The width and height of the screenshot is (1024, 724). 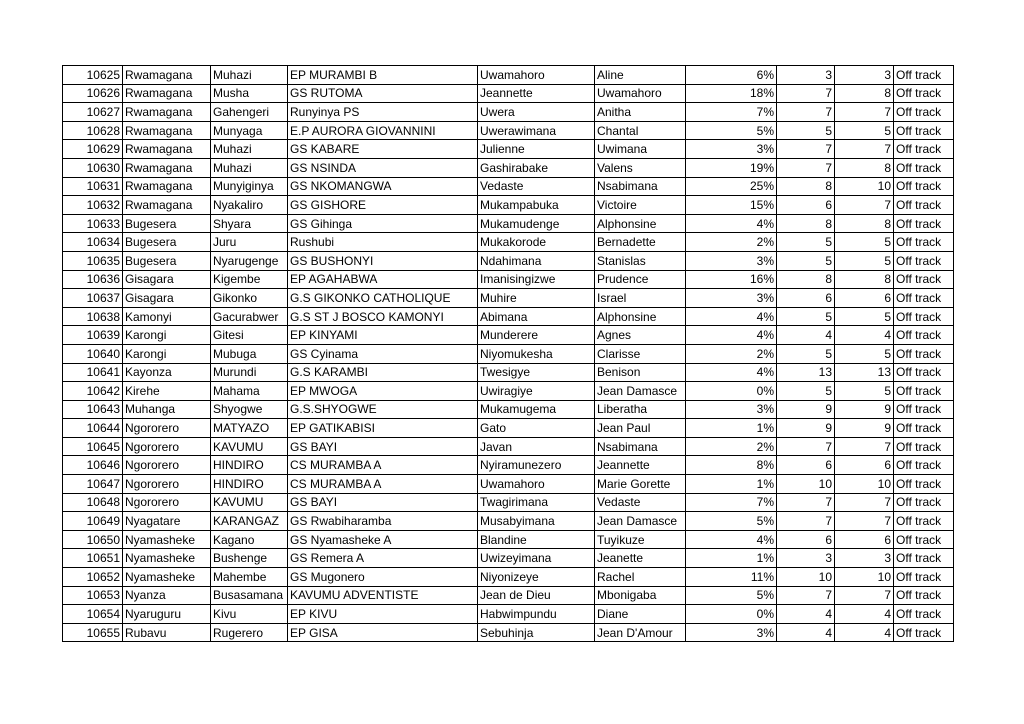 What do you see at coordinates (92, 428) in the screenshot?
I see `table-cell: 10644` at bounding box center [92, 428].